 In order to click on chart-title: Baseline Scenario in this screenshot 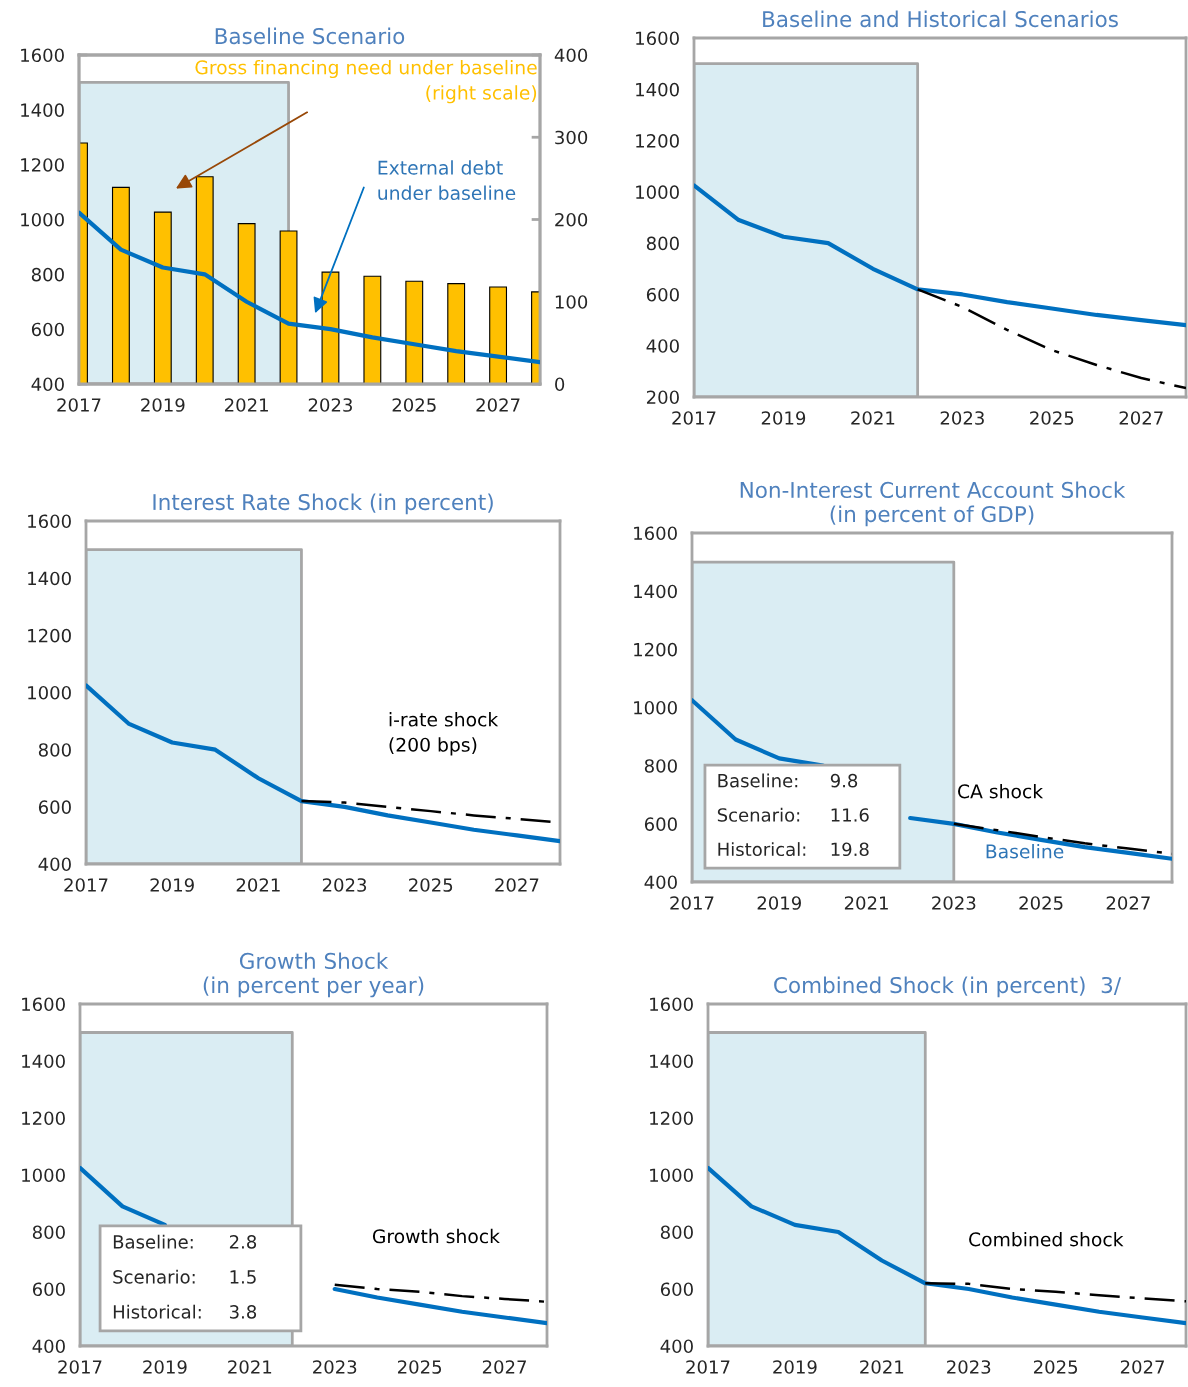, I will do `click(310, 36)`.